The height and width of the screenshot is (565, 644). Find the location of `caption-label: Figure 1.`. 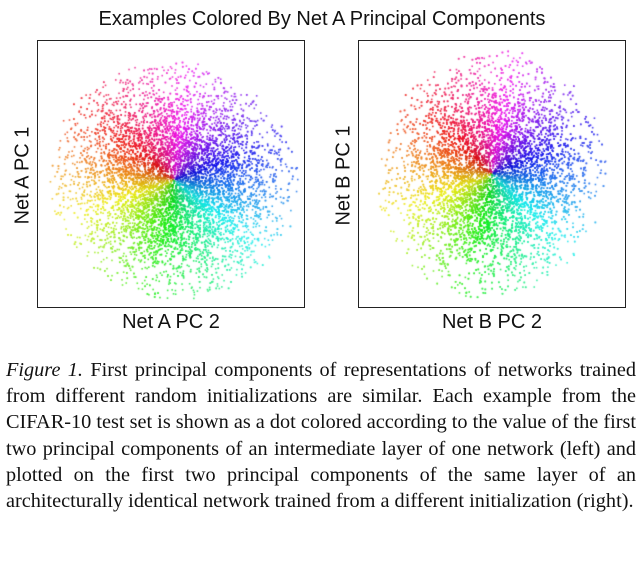

caption-label: Figure 1. is located at coordinates (44, 370).